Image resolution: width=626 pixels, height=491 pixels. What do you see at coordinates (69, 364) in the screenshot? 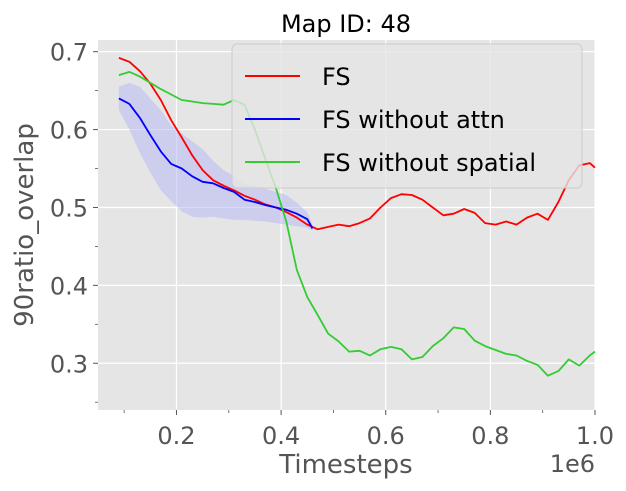
I see `y-tick-label: 0.3` at bounding box center [69, 364].